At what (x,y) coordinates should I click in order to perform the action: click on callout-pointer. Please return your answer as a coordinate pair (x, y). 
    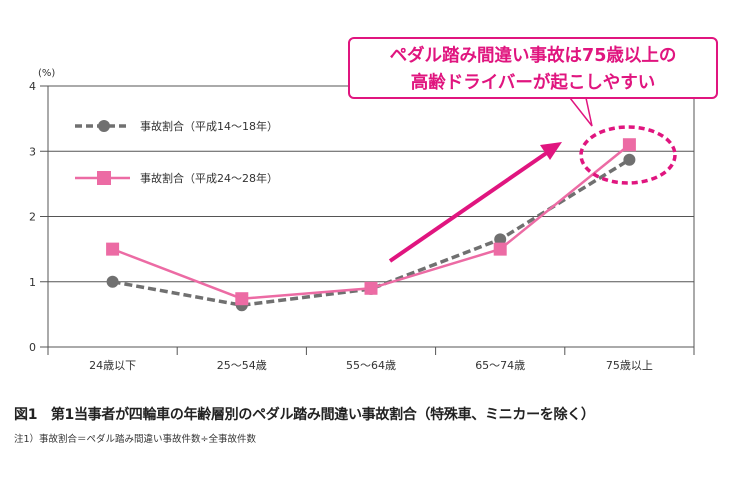
    Looking at the image, I should click on (580, 112).